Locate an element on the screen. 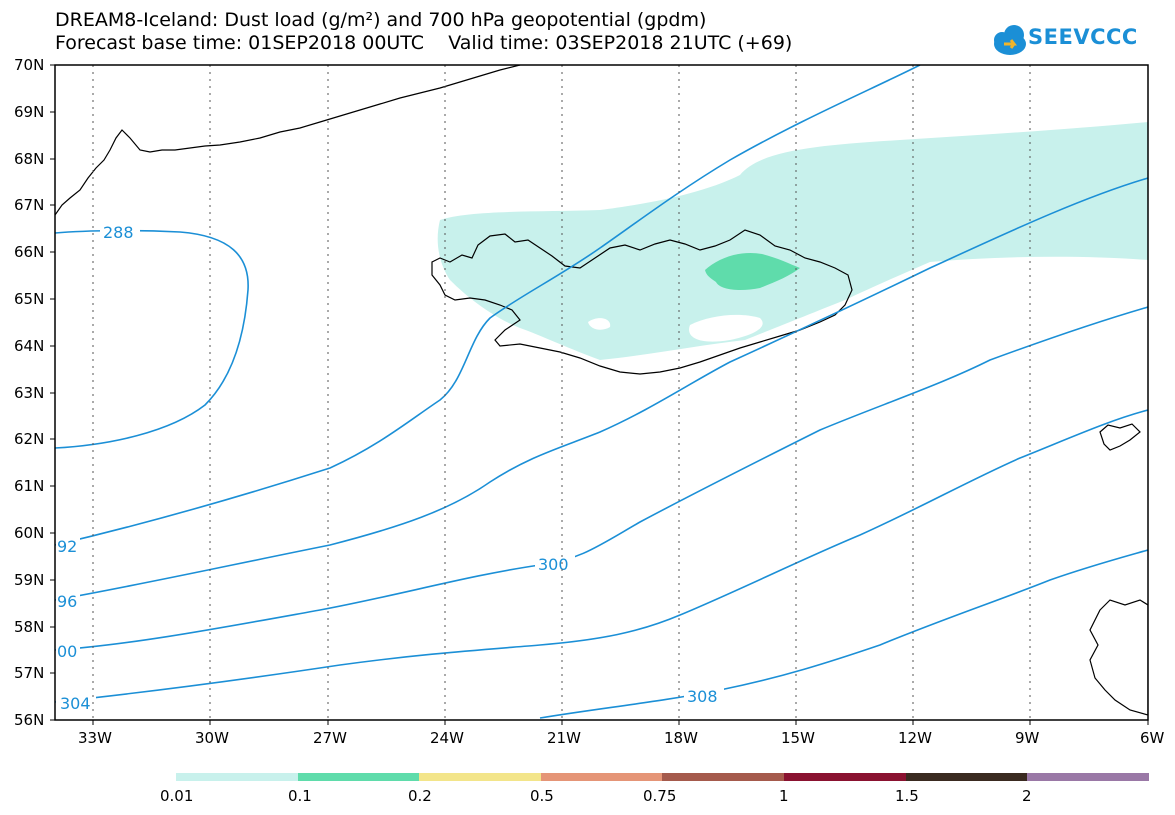 The image size is (1175, 815). colorbar-label: 0.2 is located at coordinates (420, 796).